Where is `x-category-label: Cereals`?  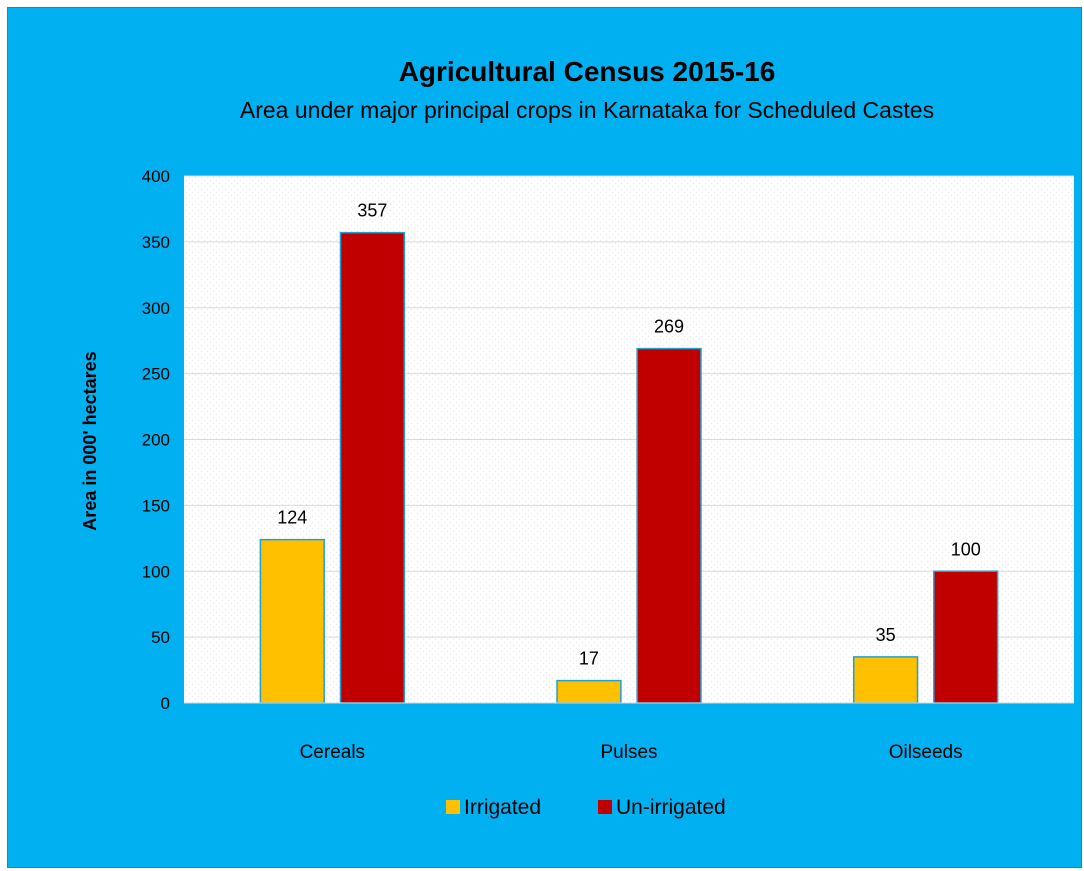
x-category-label: Cereals is located at coordinates (332, 752).